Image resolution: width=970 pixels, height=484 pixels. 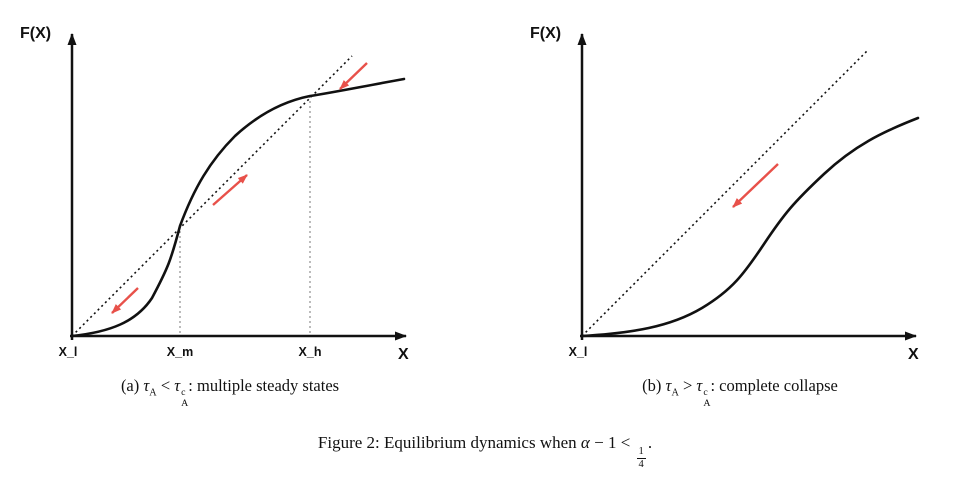 I want to click on flow-arrow-mid, so click(x=230, y=190).